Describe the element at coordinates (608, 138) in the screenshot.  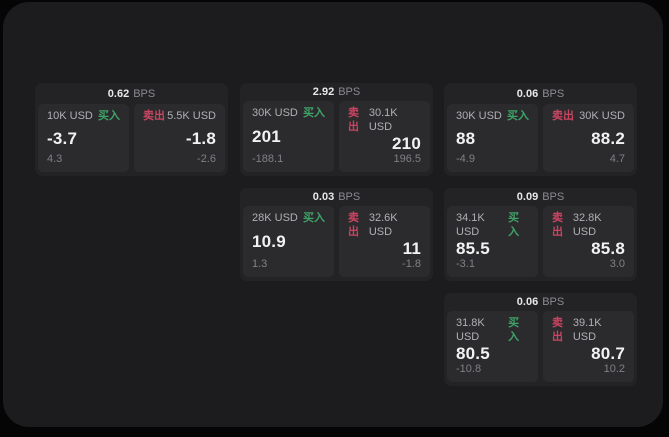
I see `sell-price: 88.2` at that location.